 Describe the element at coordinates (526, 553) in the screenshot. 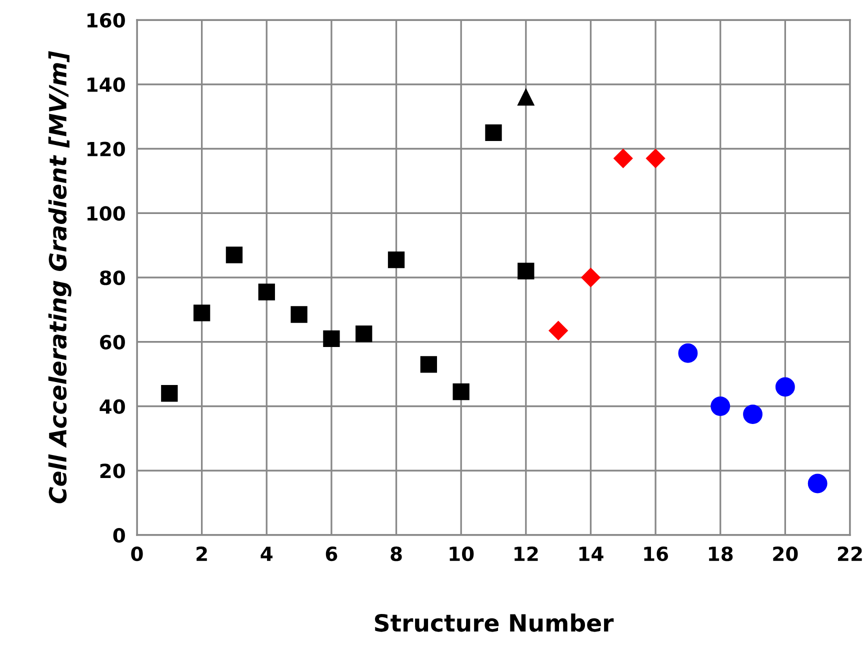

I see `x-tick-label: 12` at that location.